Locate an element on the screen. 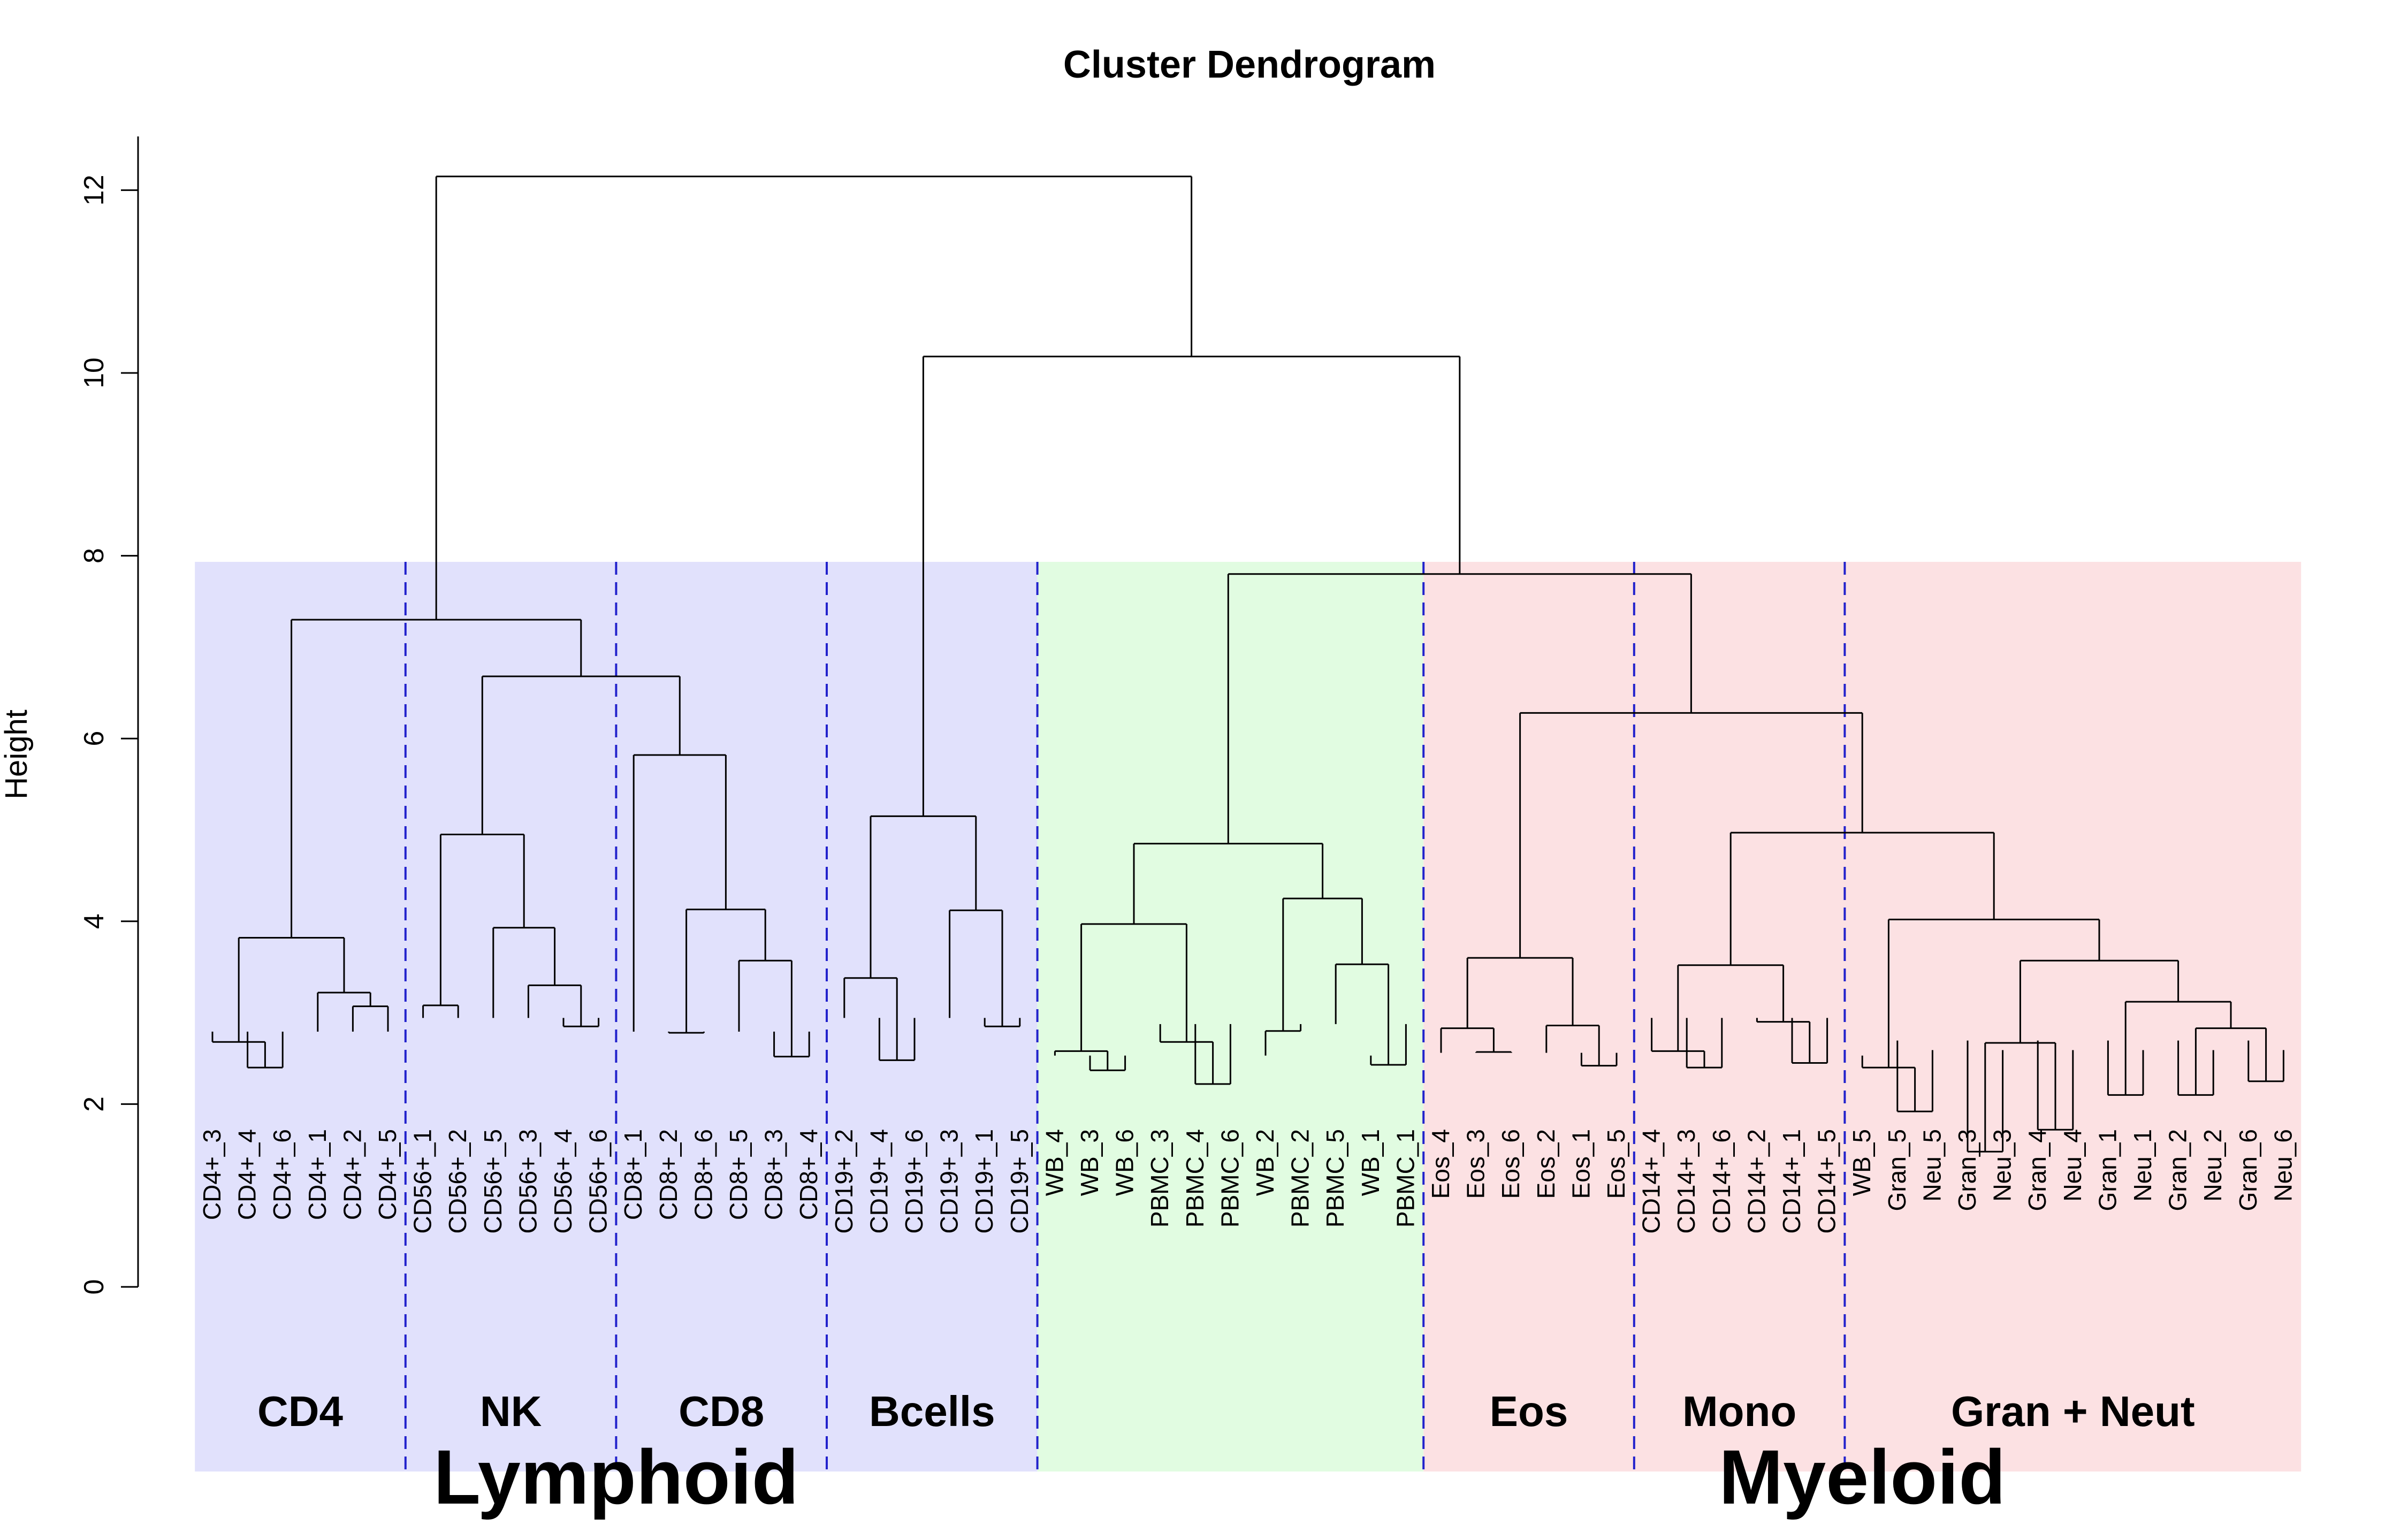  leaf-label: Gran_5 is located at coordinates (1897, 1170).